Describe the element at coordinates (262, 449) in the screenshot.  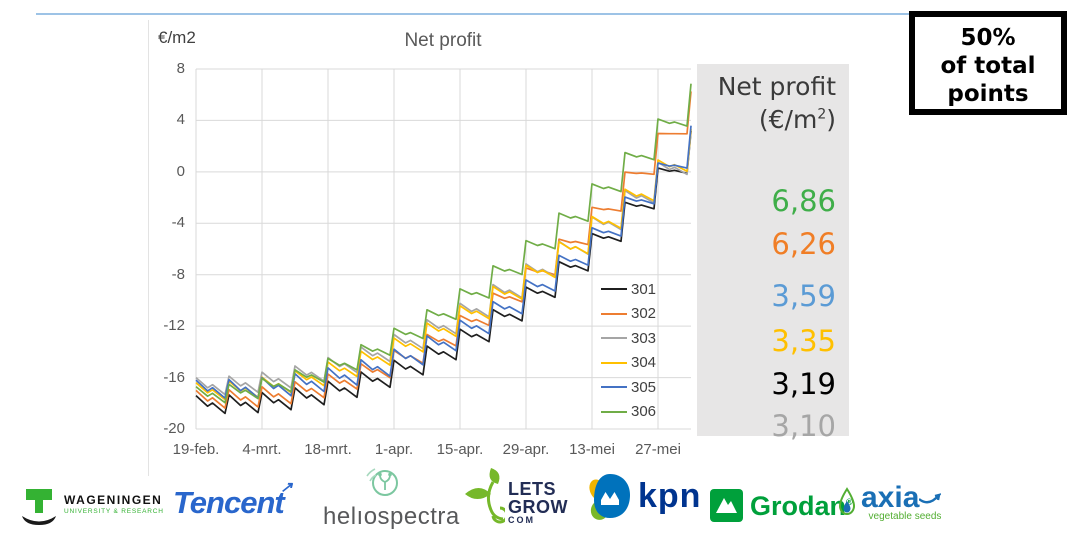
I see `x-tick-label: 4-mrt.` at that location.